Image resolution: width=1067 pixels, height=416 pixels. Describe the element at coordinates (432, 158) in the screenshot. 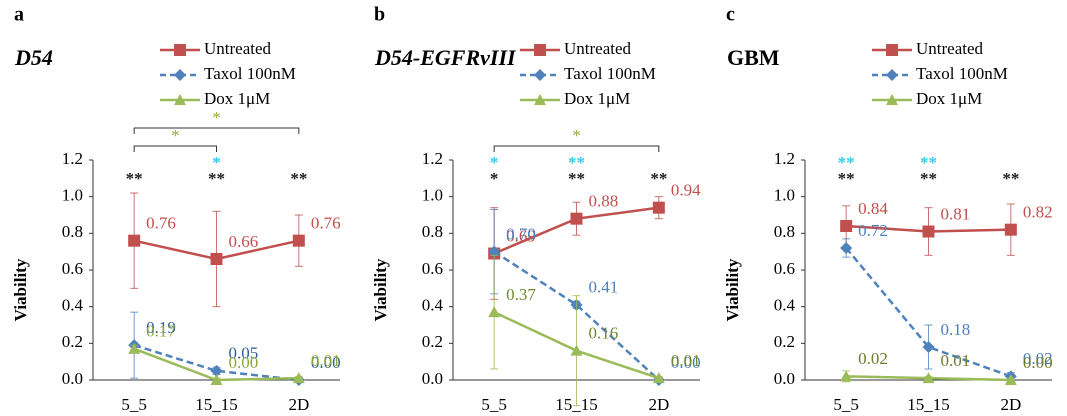

I see `y-tick-label: 1.2` at that location.